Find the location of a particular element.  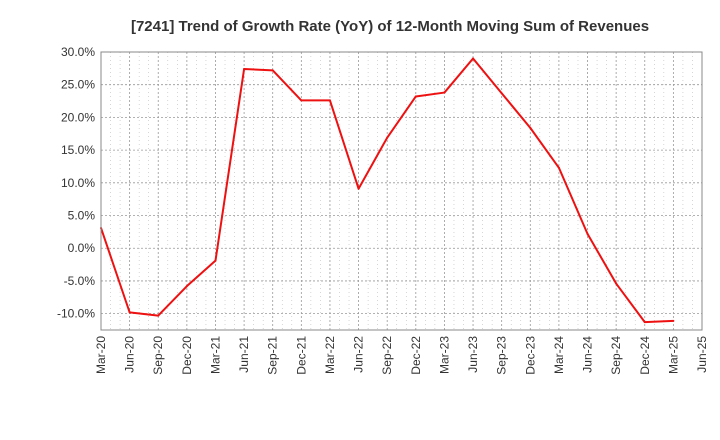

y-tick-label: 30.0% is located at coordinates (78, 52).